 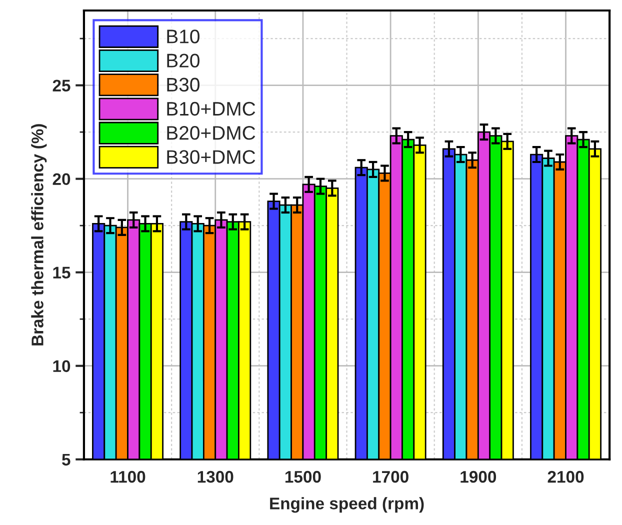 What do you see at coordinates (61, 179) in the screenshot?
I see `y-tick-label: 20` at bounding box center [61, 179].